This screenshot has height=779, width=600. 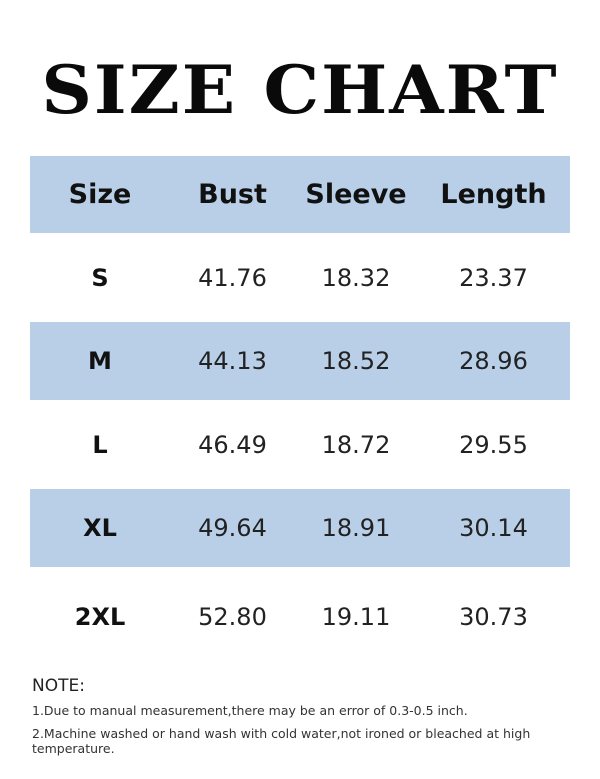 What do you see at coordinates (493, 528) in the screenshot?
I see `length-cell: 30.14` at bounding box center [493, 528].